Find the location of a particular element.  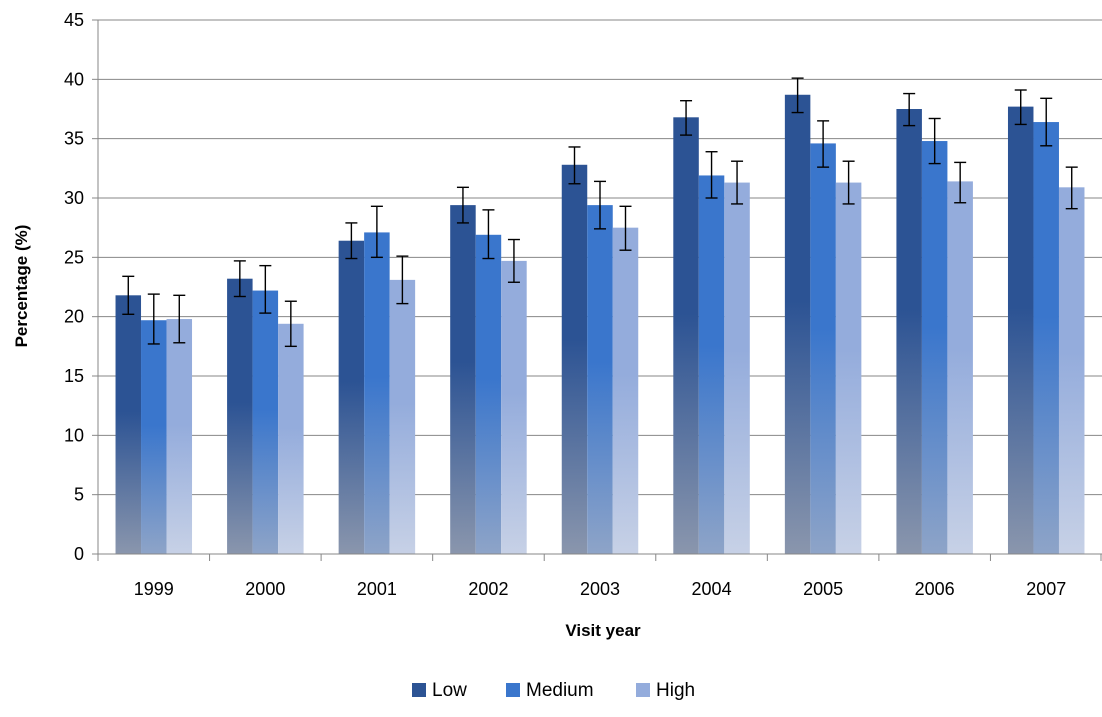

bar-low-2005 is located at coordinates (797, 324).